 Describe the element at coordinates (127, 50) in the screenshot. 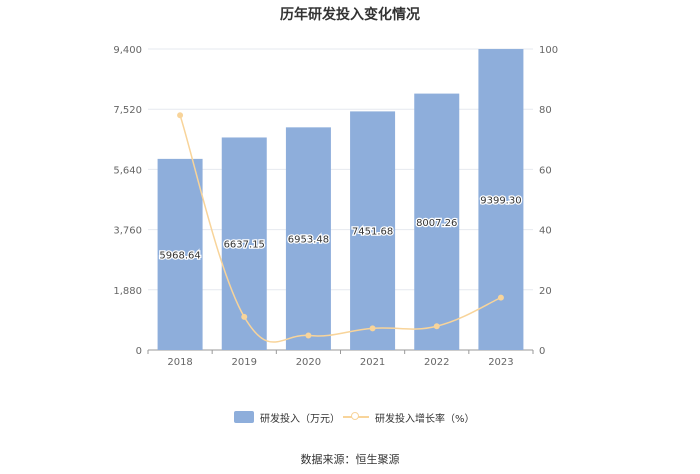

I see `y-left-tick-label: 9,400` at that location.